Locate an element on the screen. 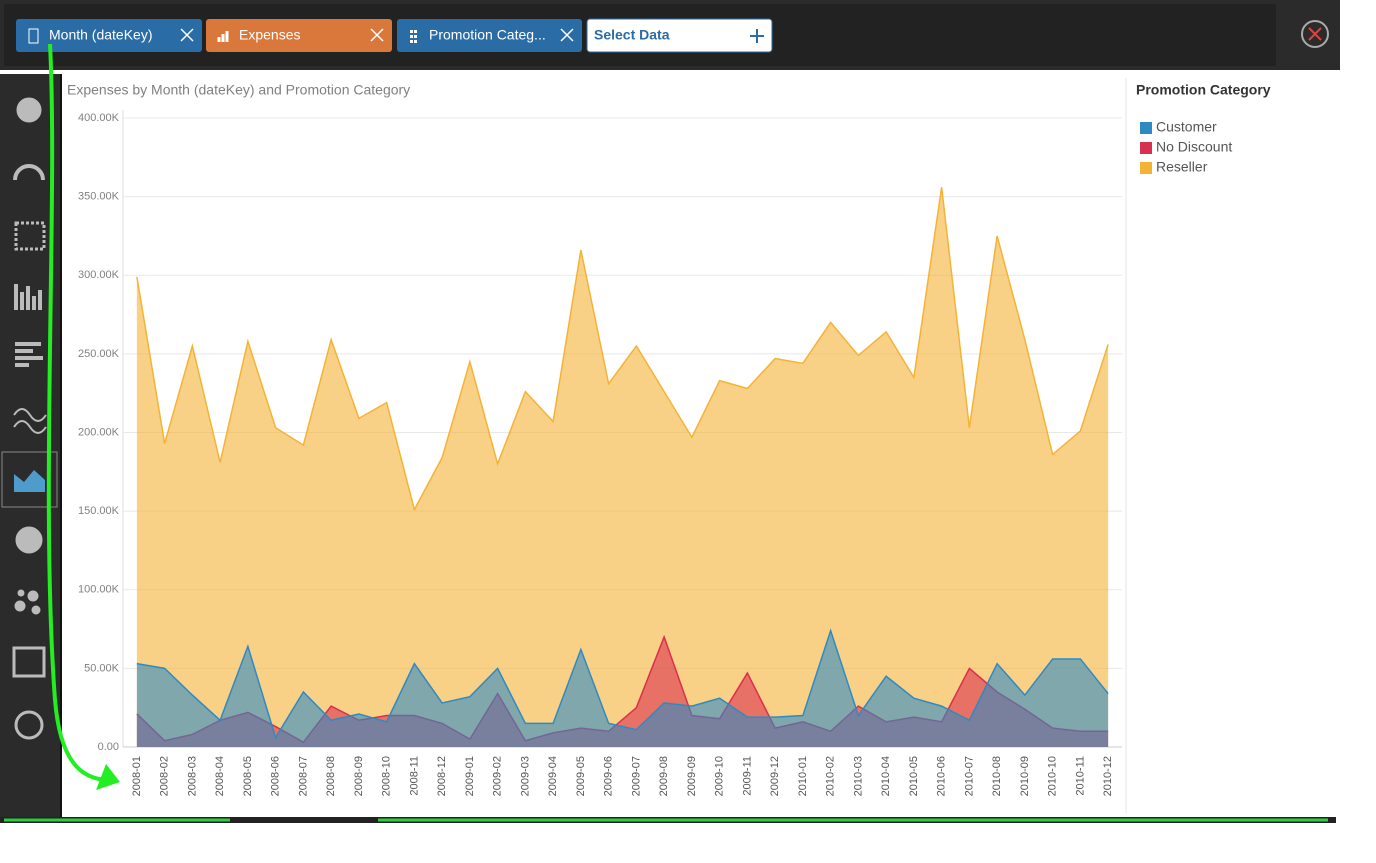 The width and height of the screenshot is (1376, 863). area-line is located at coordinates (622, 684).